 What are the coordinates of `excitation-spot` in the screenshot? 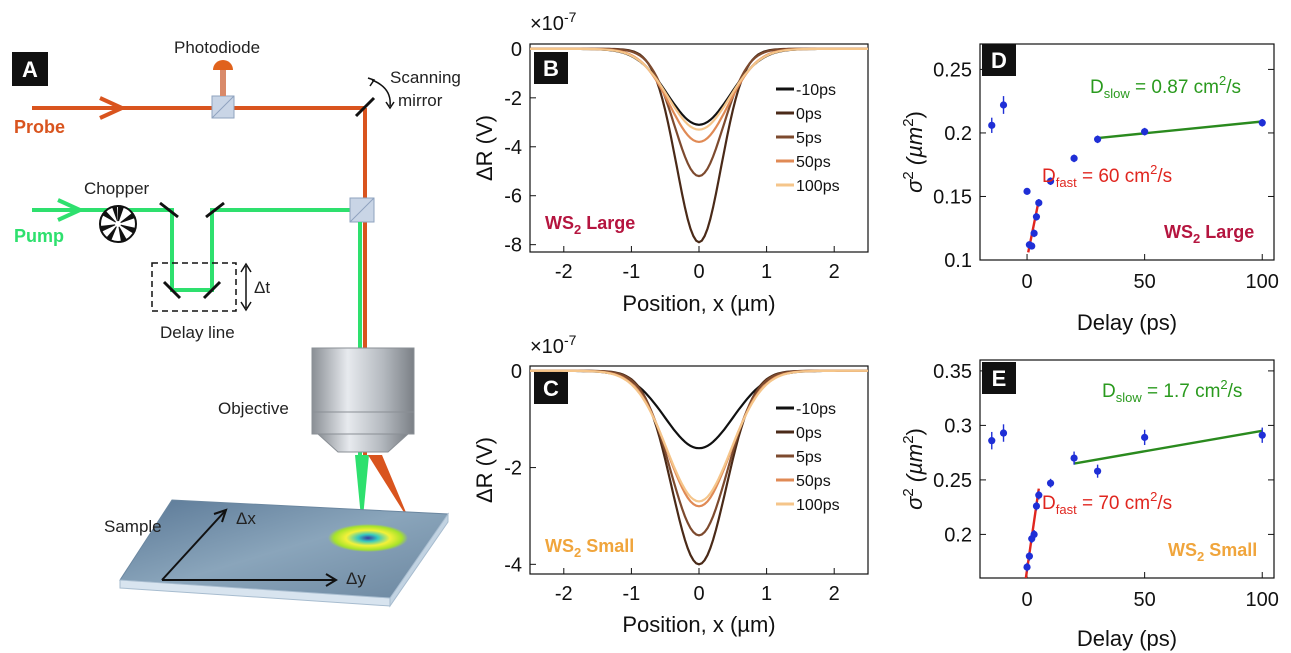 It's located at (368, 538).